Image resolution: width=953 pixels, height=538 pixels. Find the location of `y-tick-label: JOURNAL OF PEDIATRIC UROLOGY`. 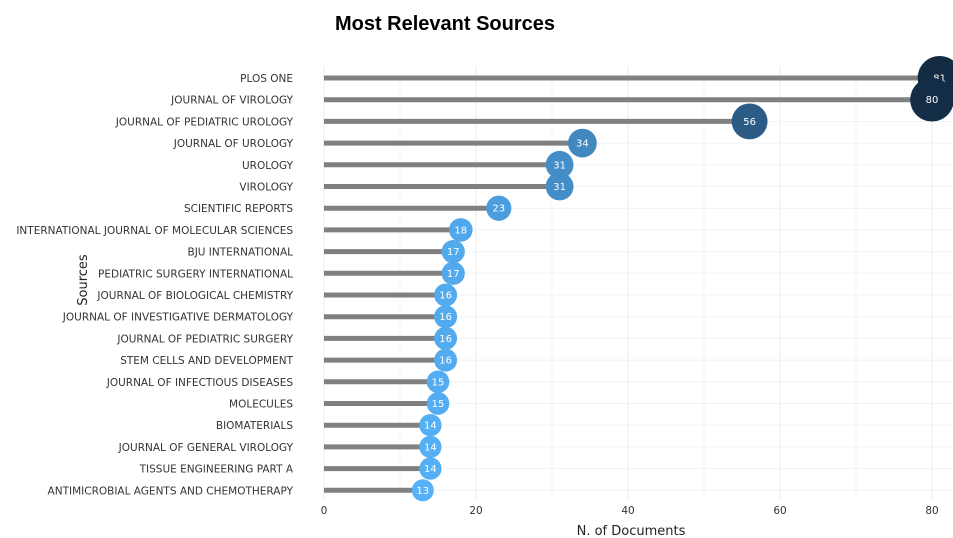

y-tick-label: JOURNAL OF PEDIATRIC UROLOGY is located at coordinates (204, 122).